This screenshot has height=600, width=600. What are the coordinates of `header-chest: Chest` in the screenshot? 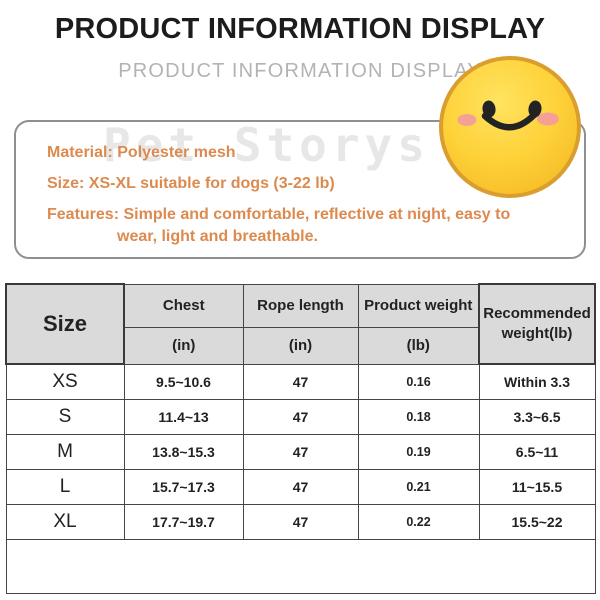 It's located at (183, 305).